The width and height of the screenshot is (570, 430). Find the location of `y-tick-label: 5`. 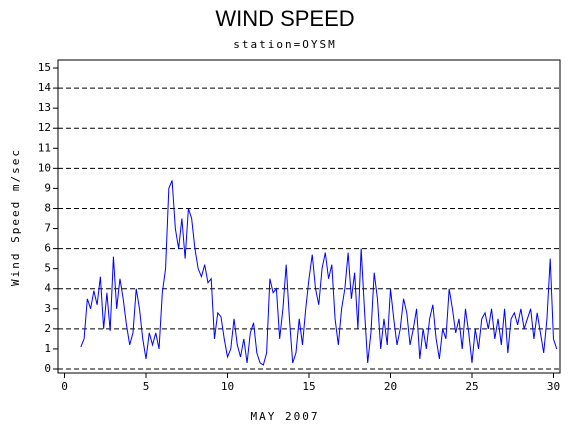

y-tick-label: 5 is located at coordinates (47, 268).